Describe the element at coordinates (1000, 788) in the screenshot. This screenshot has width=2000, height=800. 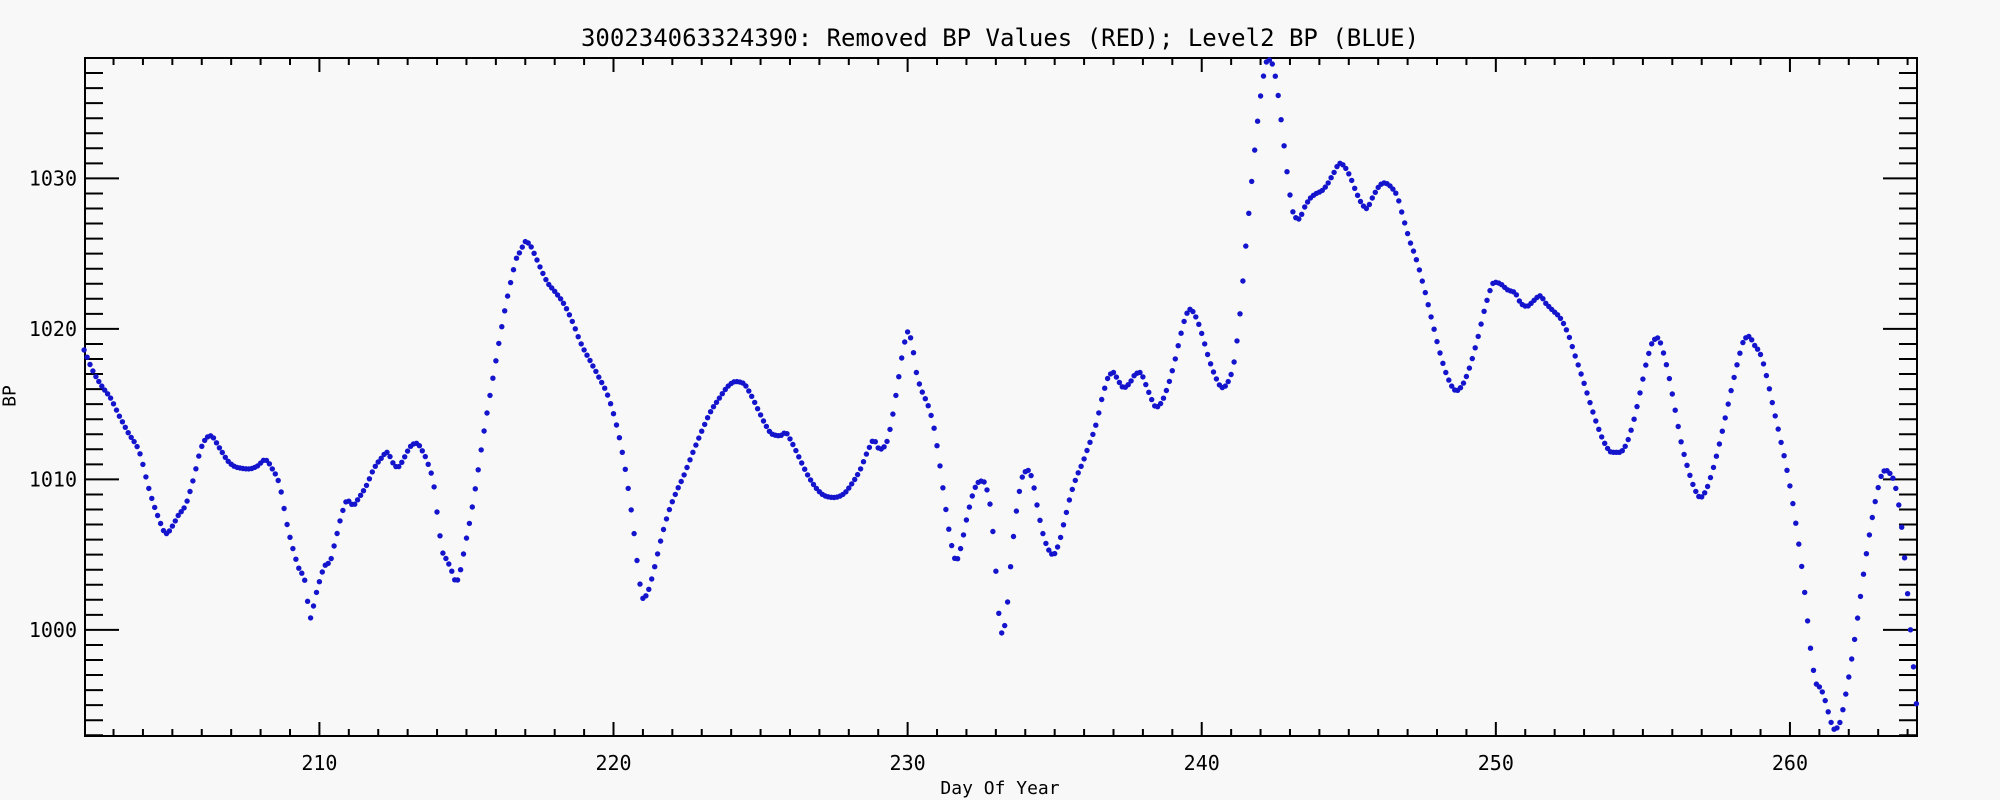
I see `x-axis-title: Day Of Year` at that location.